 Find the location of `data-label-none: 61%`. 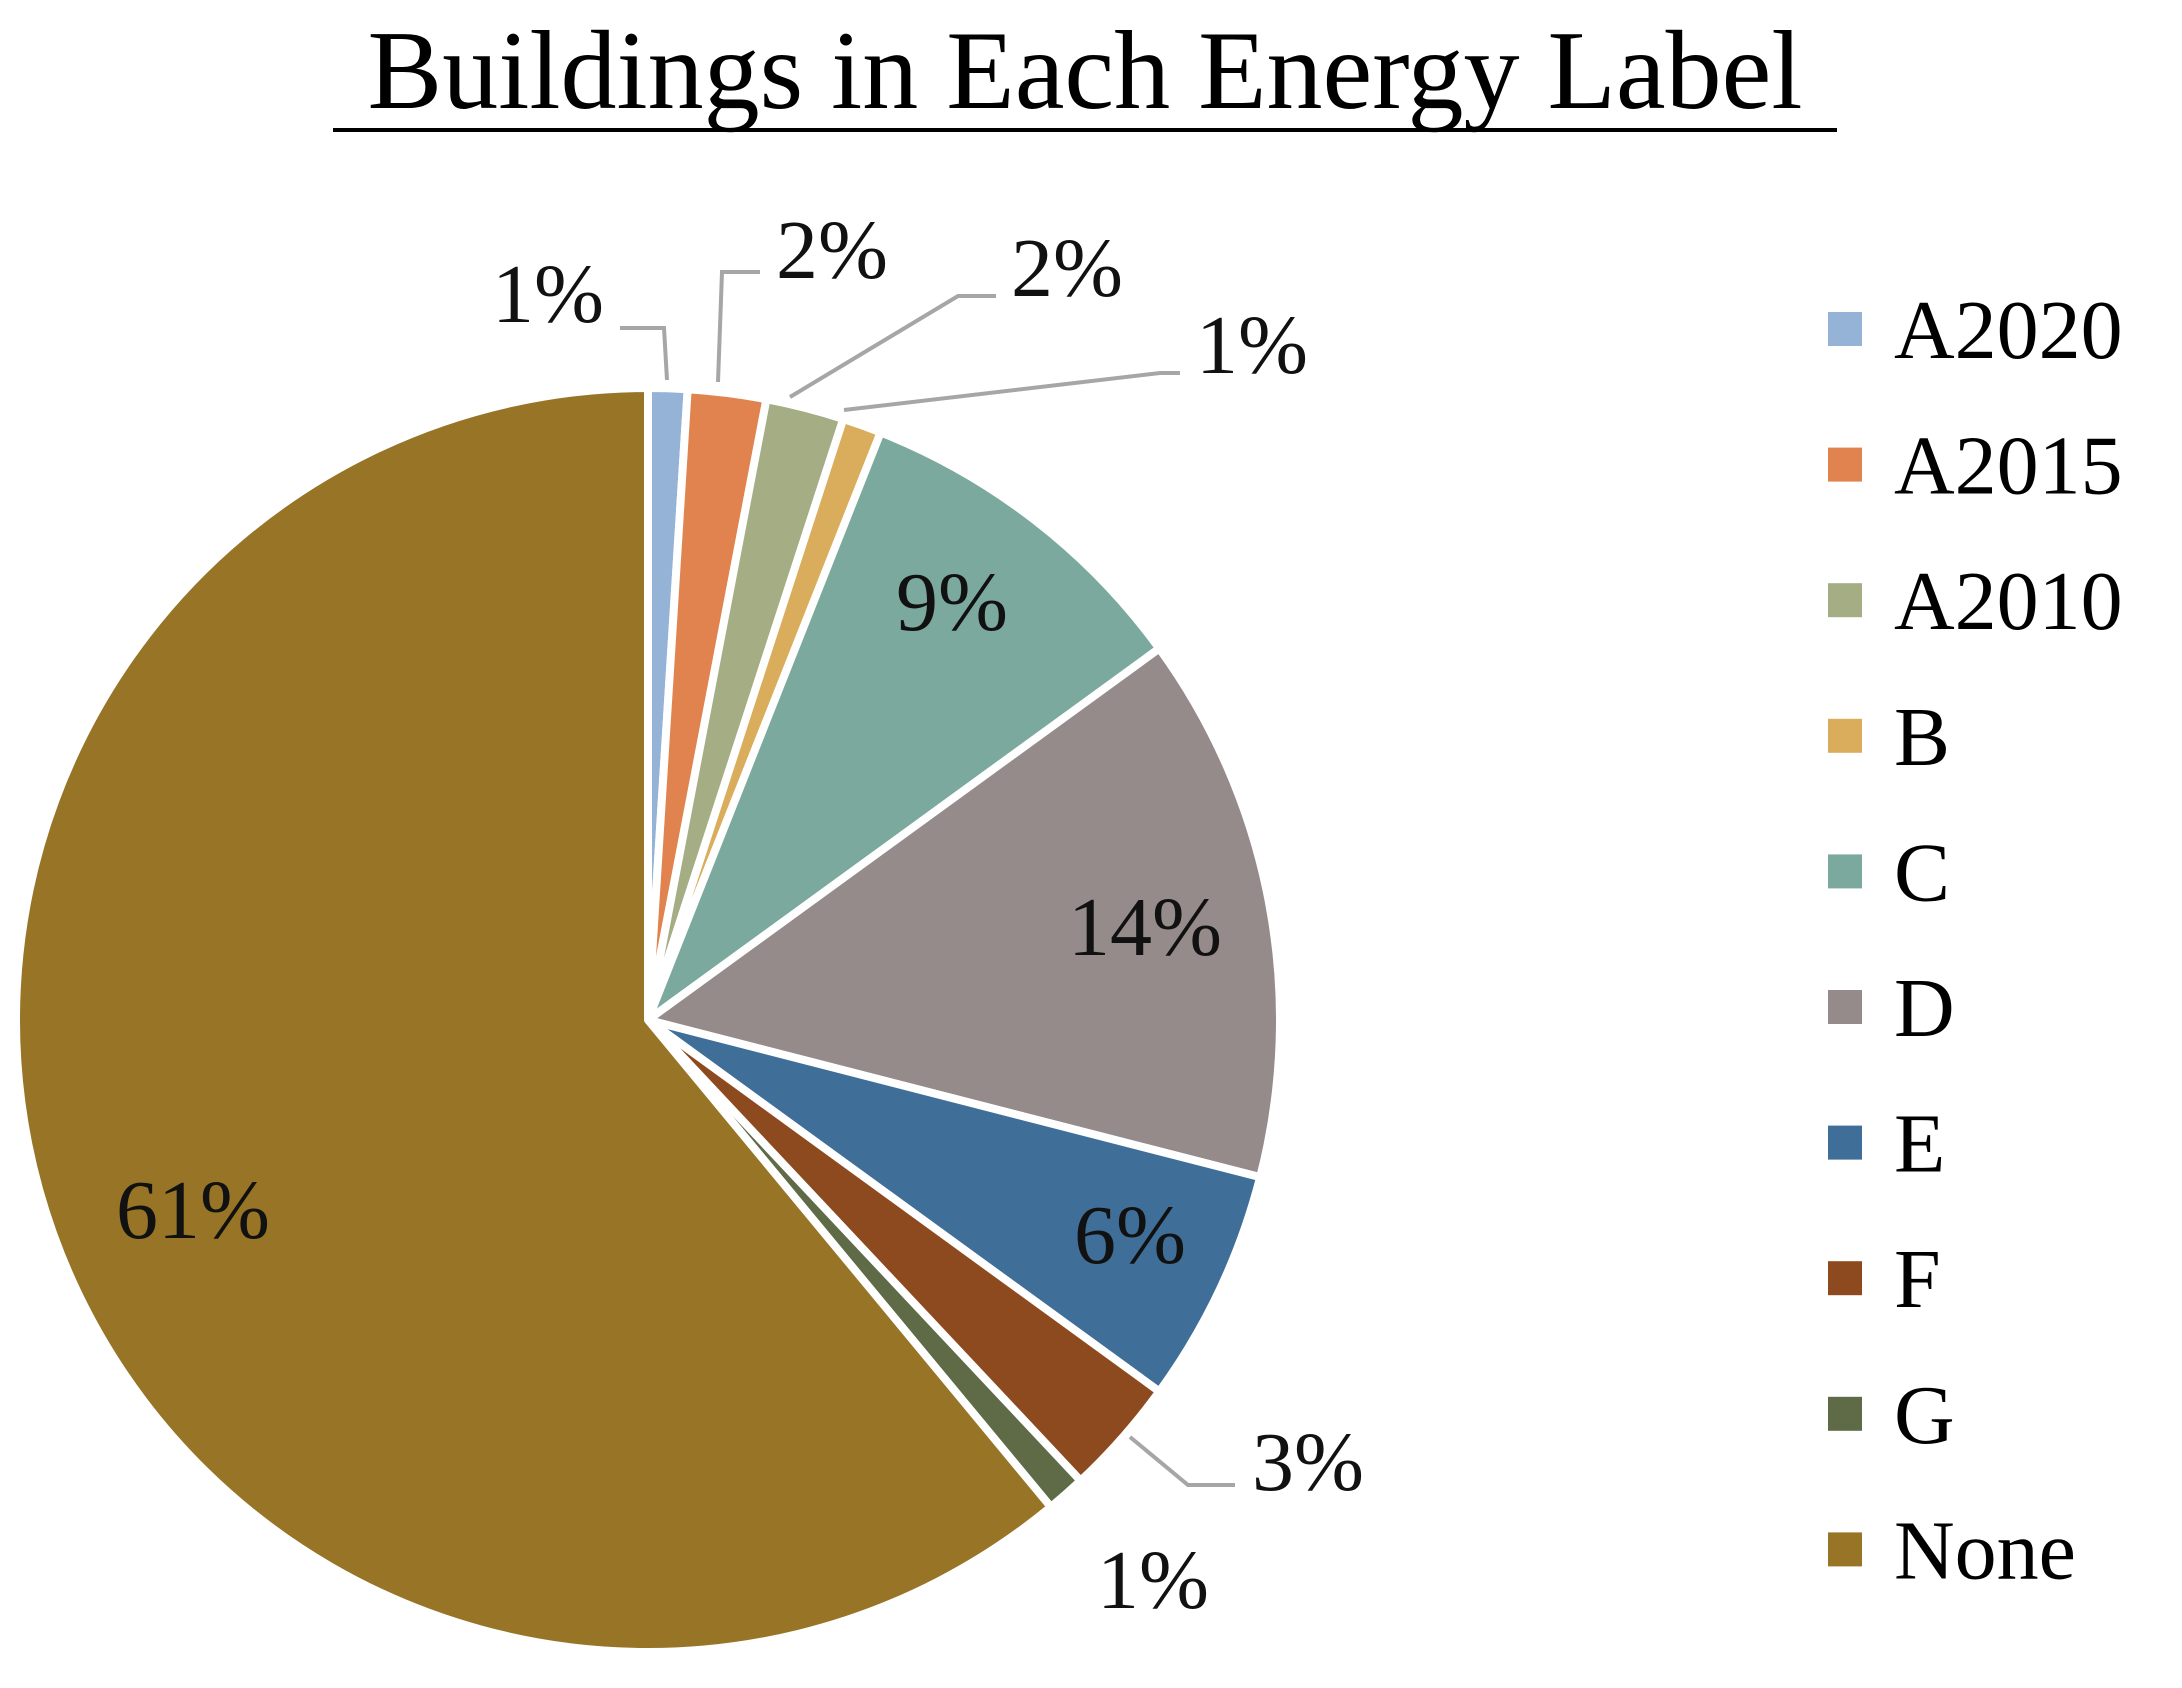

data-label-none: 61% is located at coordinates (193, 1210).